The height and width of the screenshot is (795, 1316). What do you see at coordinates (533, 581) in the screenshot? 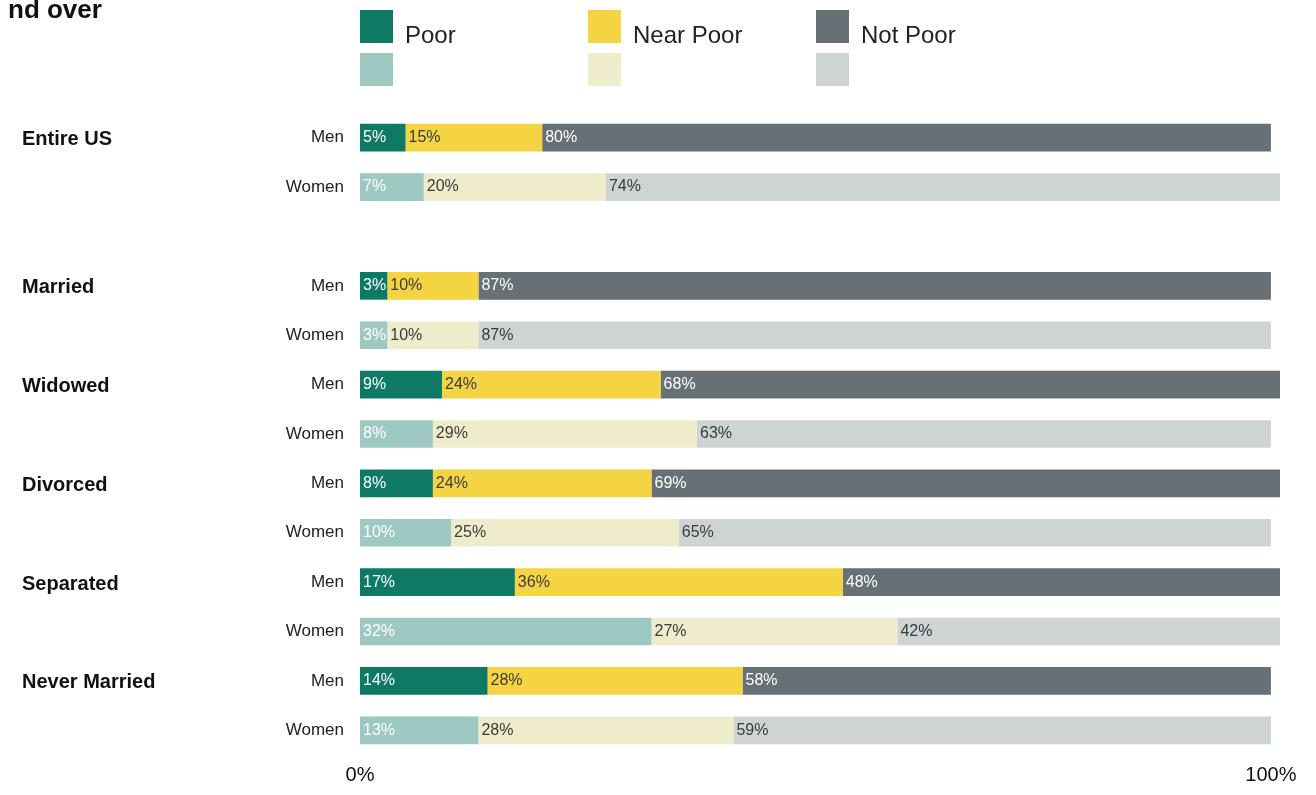
I see `data-label: 36%` at bounding box center [533, 581].